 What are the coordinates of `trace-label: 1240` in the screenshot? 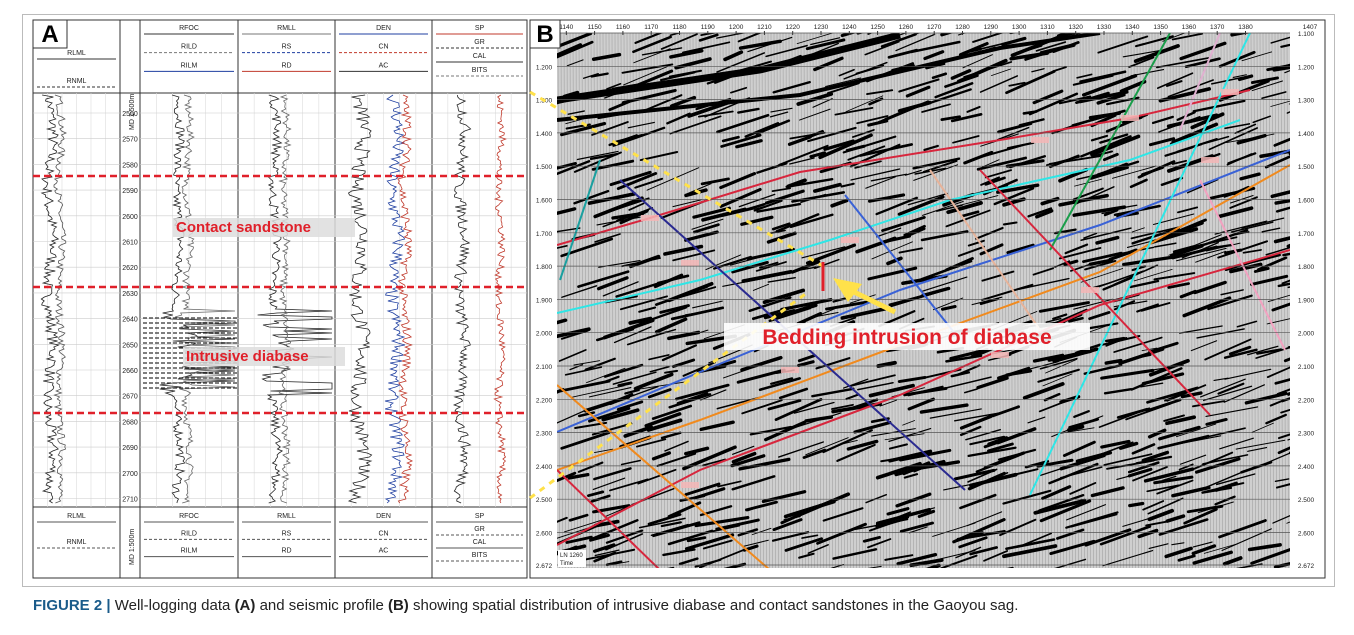 It's located at (849, 27).